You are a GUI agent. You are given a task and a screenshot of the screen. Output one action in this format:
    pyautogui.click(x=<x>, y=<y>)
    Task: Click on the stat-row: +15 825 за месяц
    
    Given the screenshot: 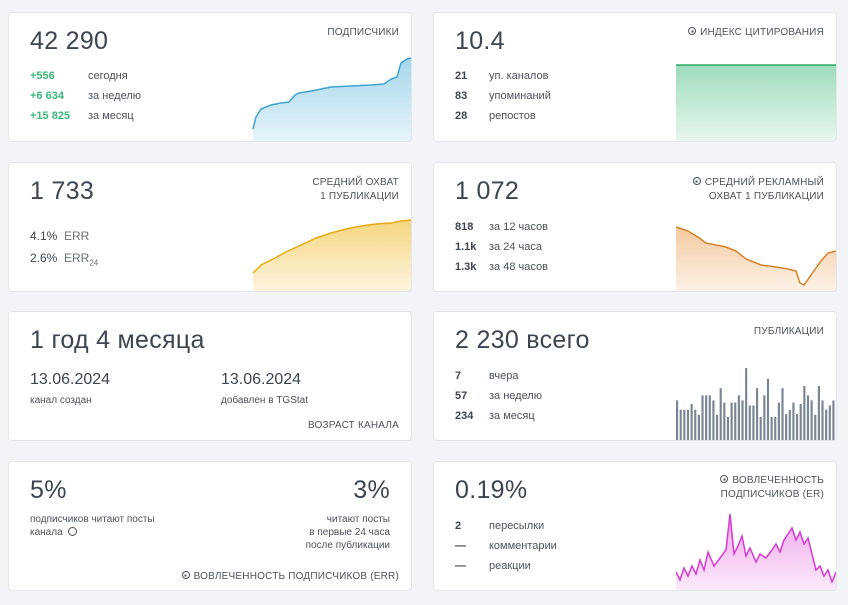 What is the action you would take?
    pyautogui.click(x=82, y=116)
    